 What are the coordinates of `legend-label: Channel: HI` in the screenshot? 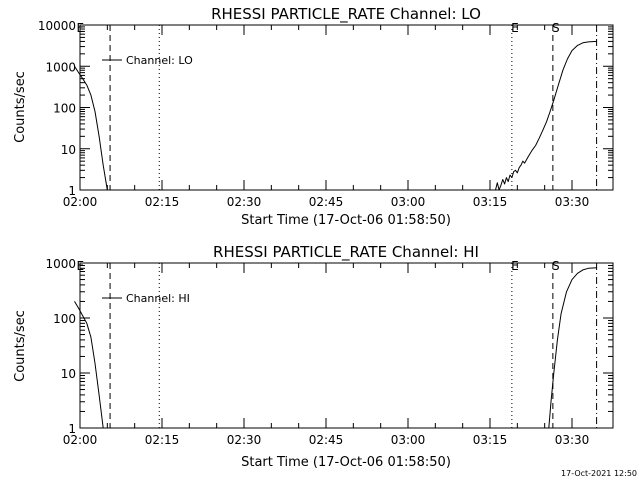 It's located at (158, 298).